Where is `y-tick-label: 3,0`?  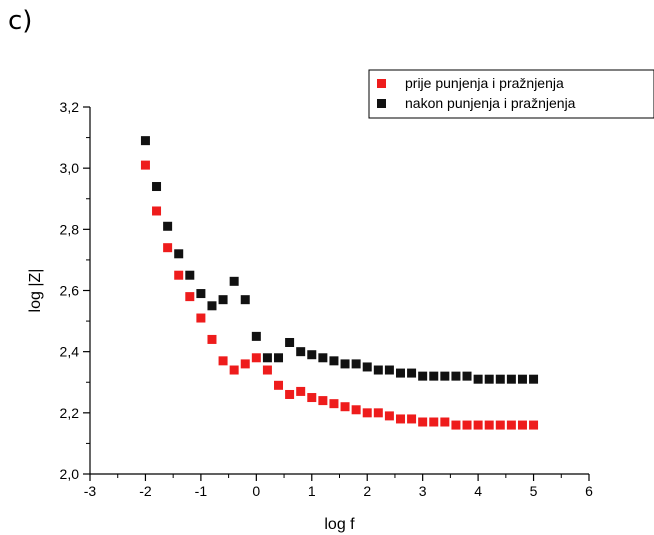
y-tick-label: 3,0 is located at coordinates (70, 168).